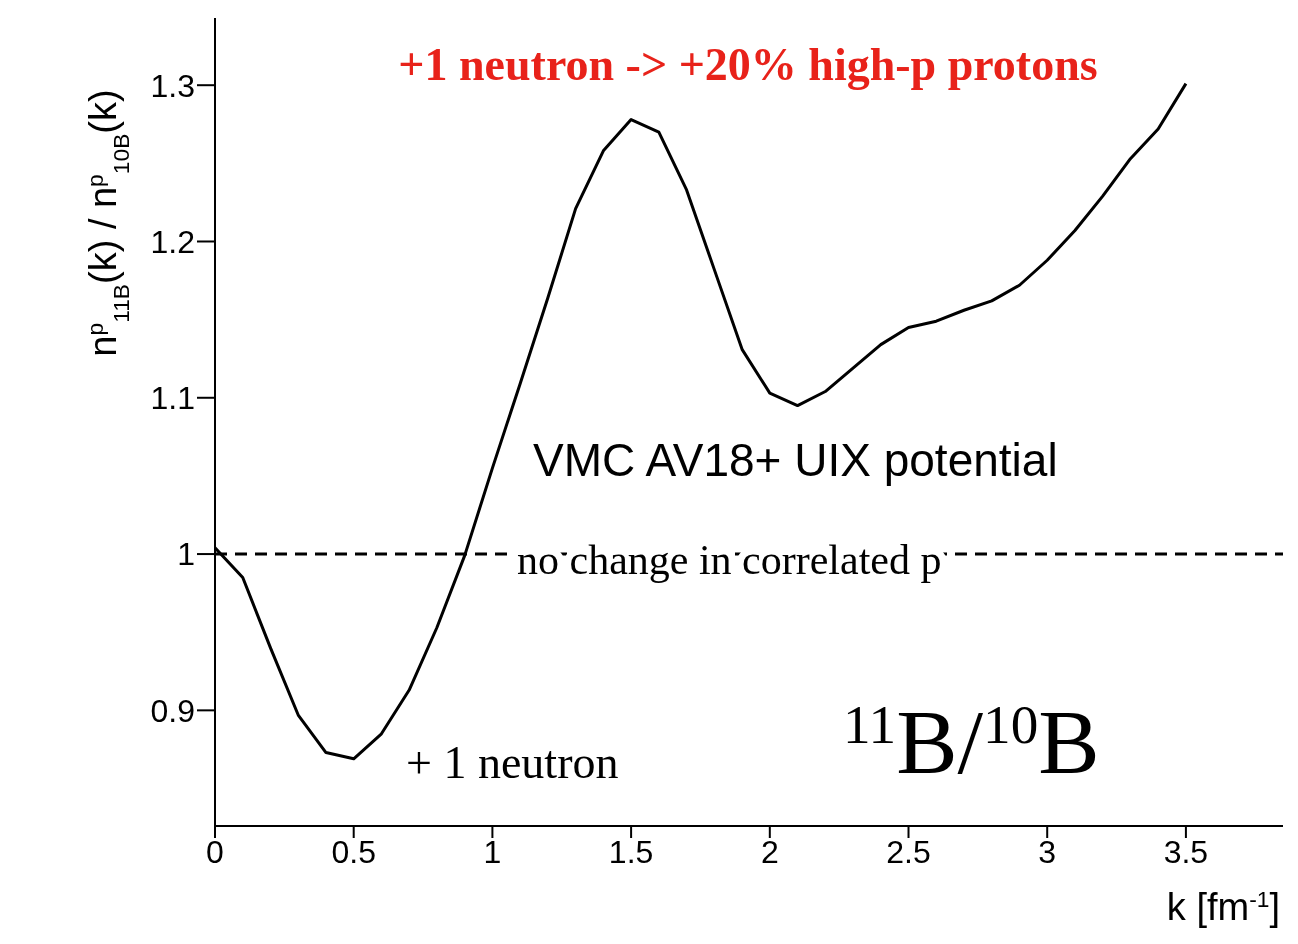 Image resolution: width=1298 pixels, height=944 pixels. I want to click on text: +1 neutron -> +20% high-p protons, so click(748, 64).